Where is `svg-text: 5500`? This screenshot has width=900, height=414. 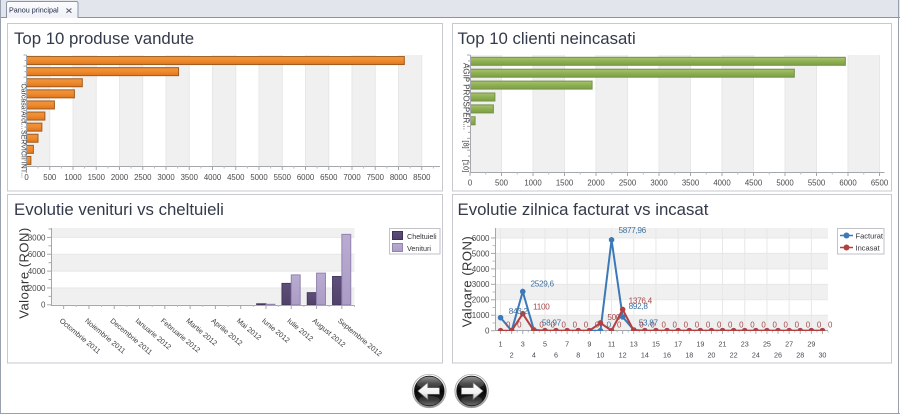
svg-text: 5500 is located at coordinates (817, 183).